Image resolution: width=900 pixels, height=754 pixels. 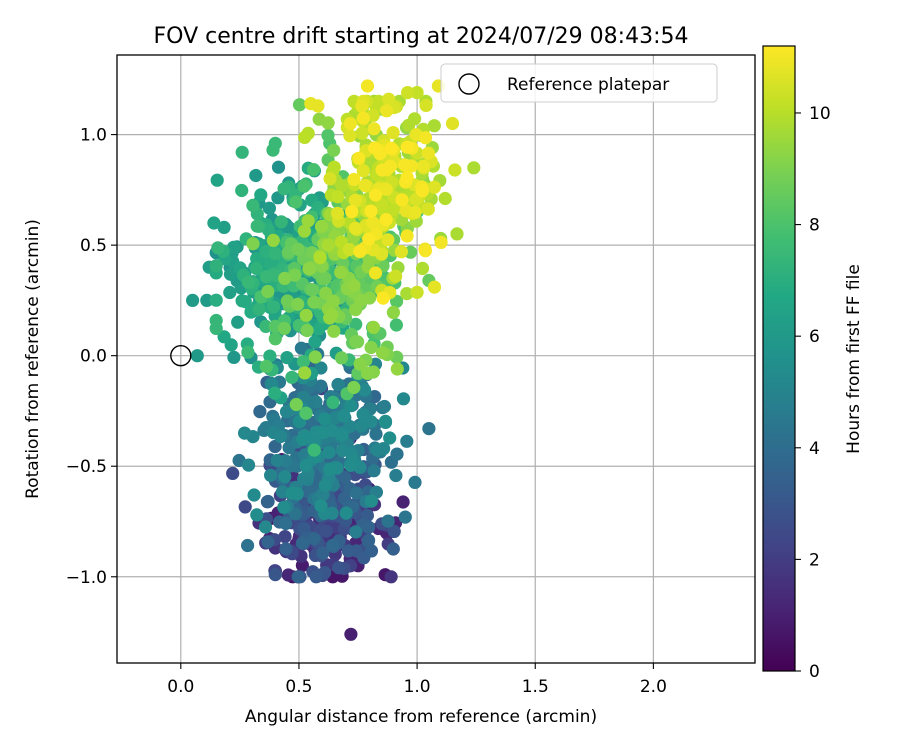 I want to click on y-axis-ticks: −1.0 −0.5 0.0 0.5 1.0, so click(x=91, y=357).